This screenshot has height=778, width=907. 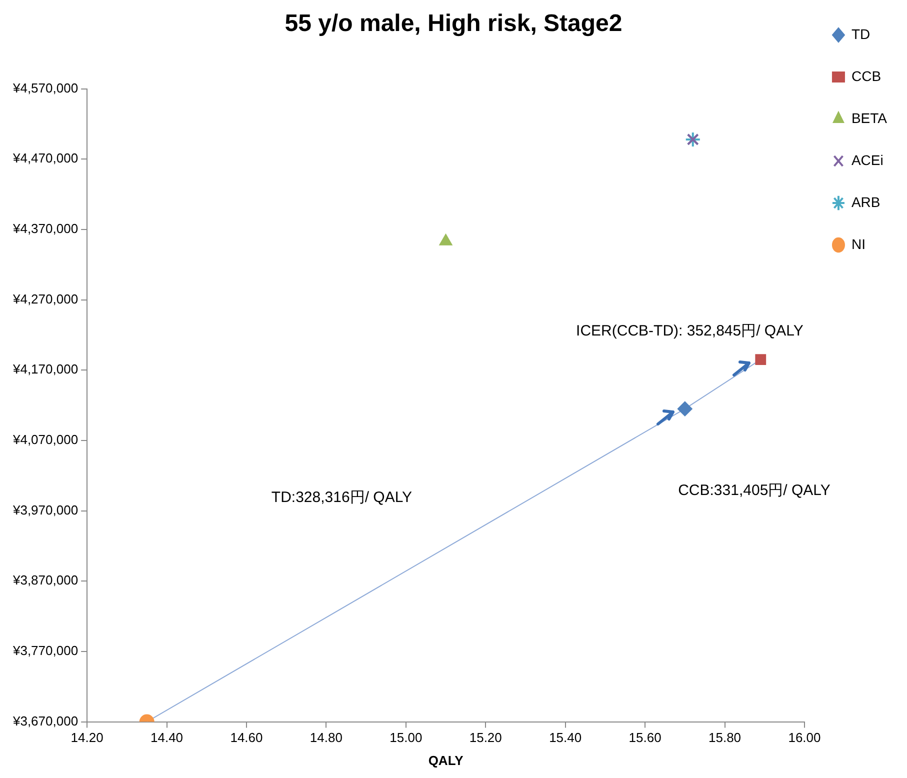 What do you see at coordinates (45, 158) in the screenshot?
I see `y-tick-label: ¥4,470,000` at bounding box center [45, 158].